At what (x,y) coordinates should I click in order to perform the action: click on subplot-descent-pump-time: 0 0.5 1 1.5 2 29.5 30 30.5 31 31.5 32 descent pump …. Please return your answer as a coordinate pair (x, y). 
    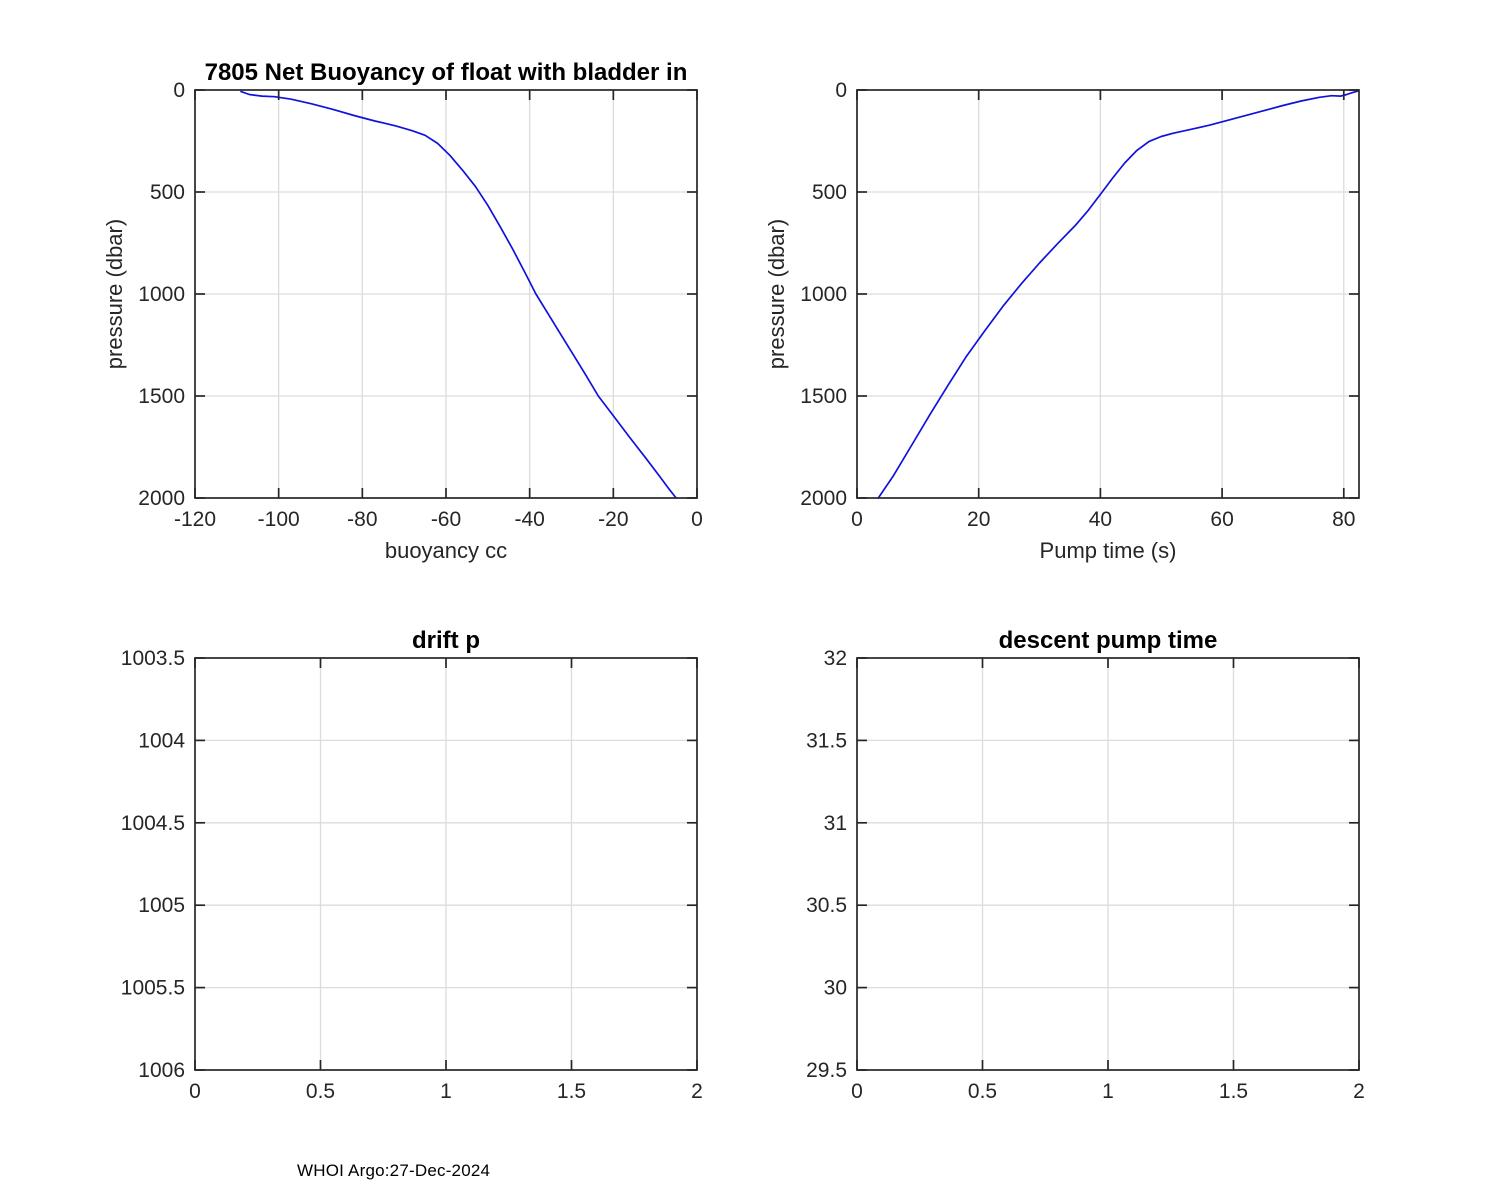
    Looking at the image, I should click on (1085, 865).